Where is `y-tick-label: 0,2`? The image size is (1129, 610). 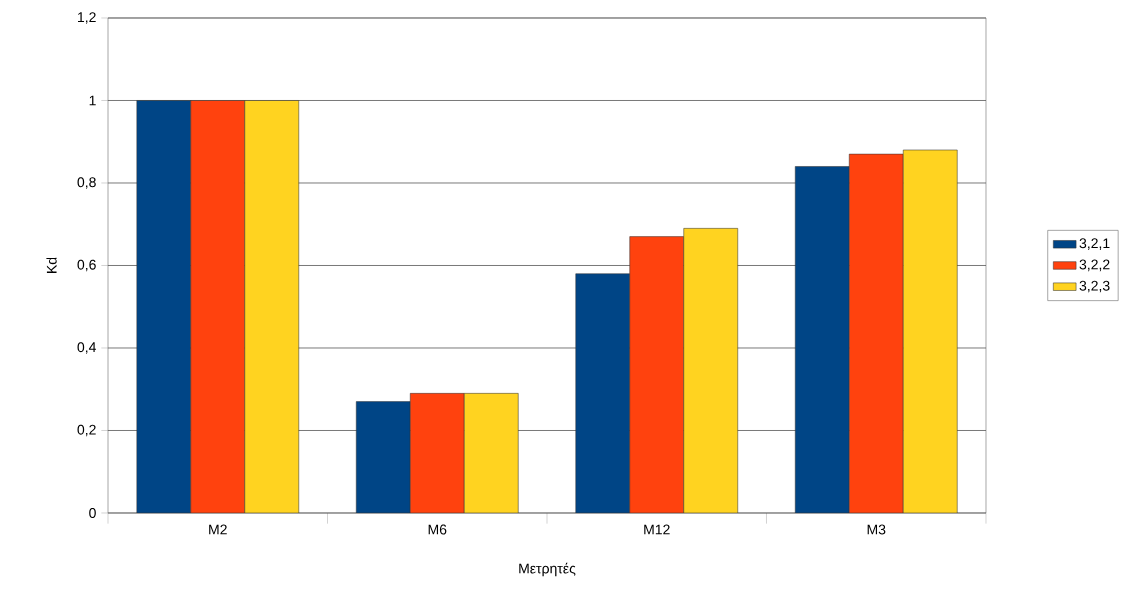 y-tick-label: 0,2 is located at coordinates (86, 430).